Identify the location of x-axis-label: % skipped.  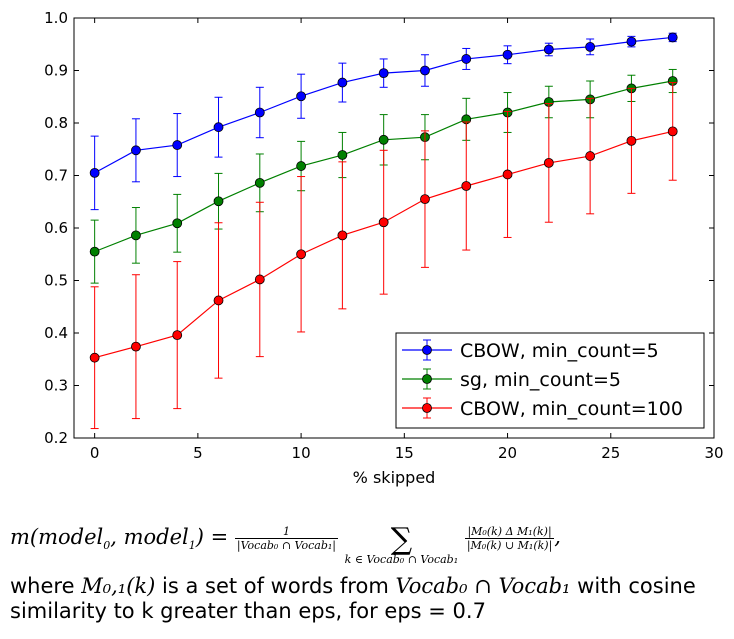
(394, 477).